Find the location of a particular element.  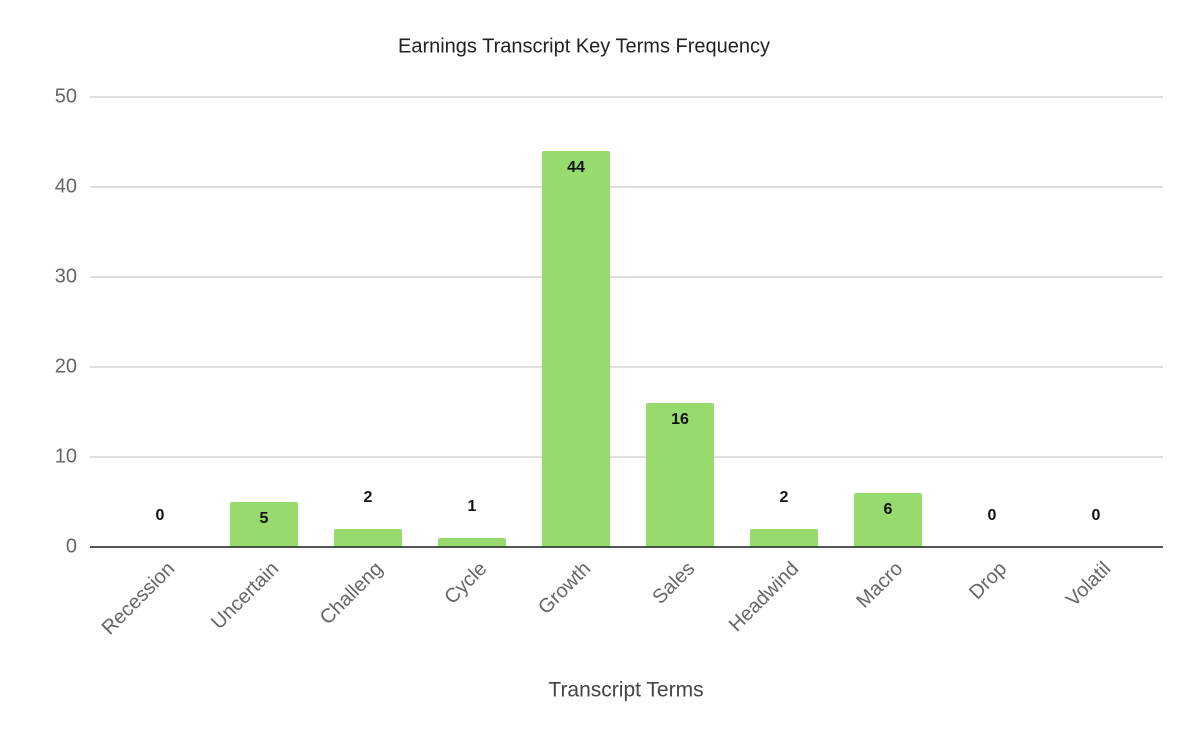

y-tick-label: 0 is located at coordinates (71, 546).